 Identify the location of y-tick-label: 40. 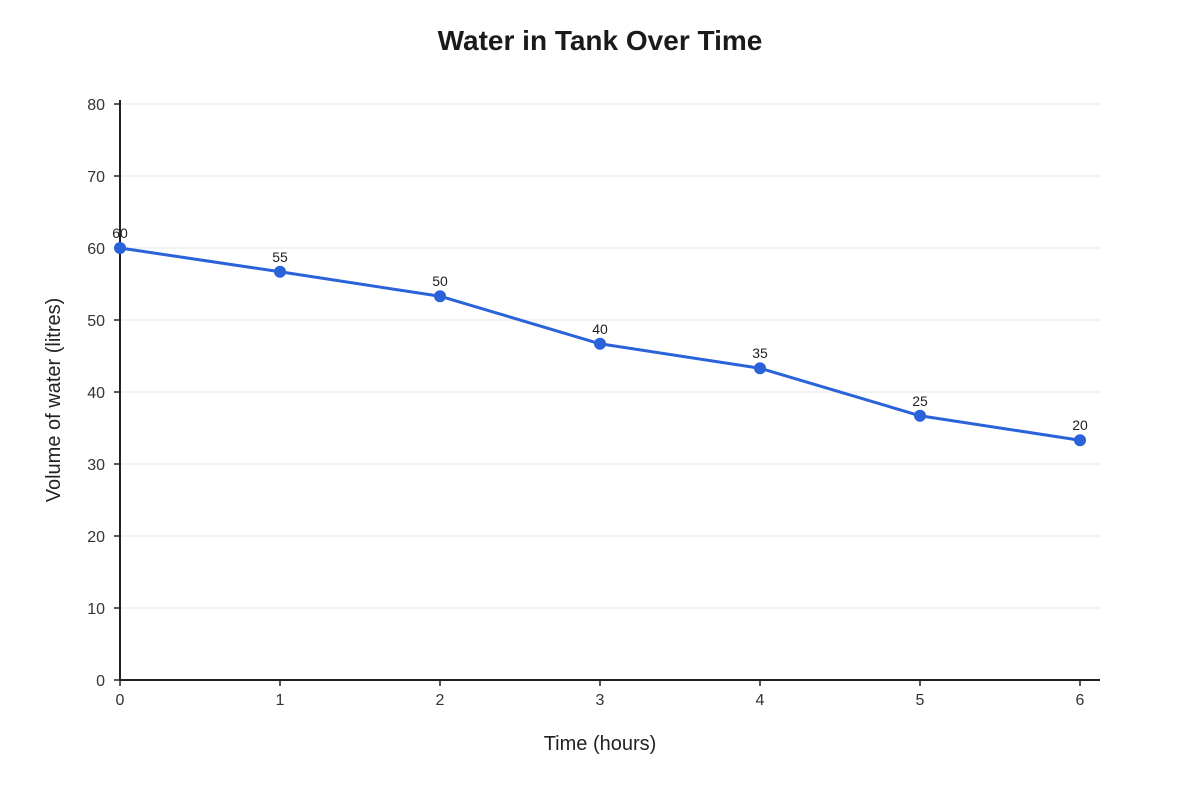
(96, 393).